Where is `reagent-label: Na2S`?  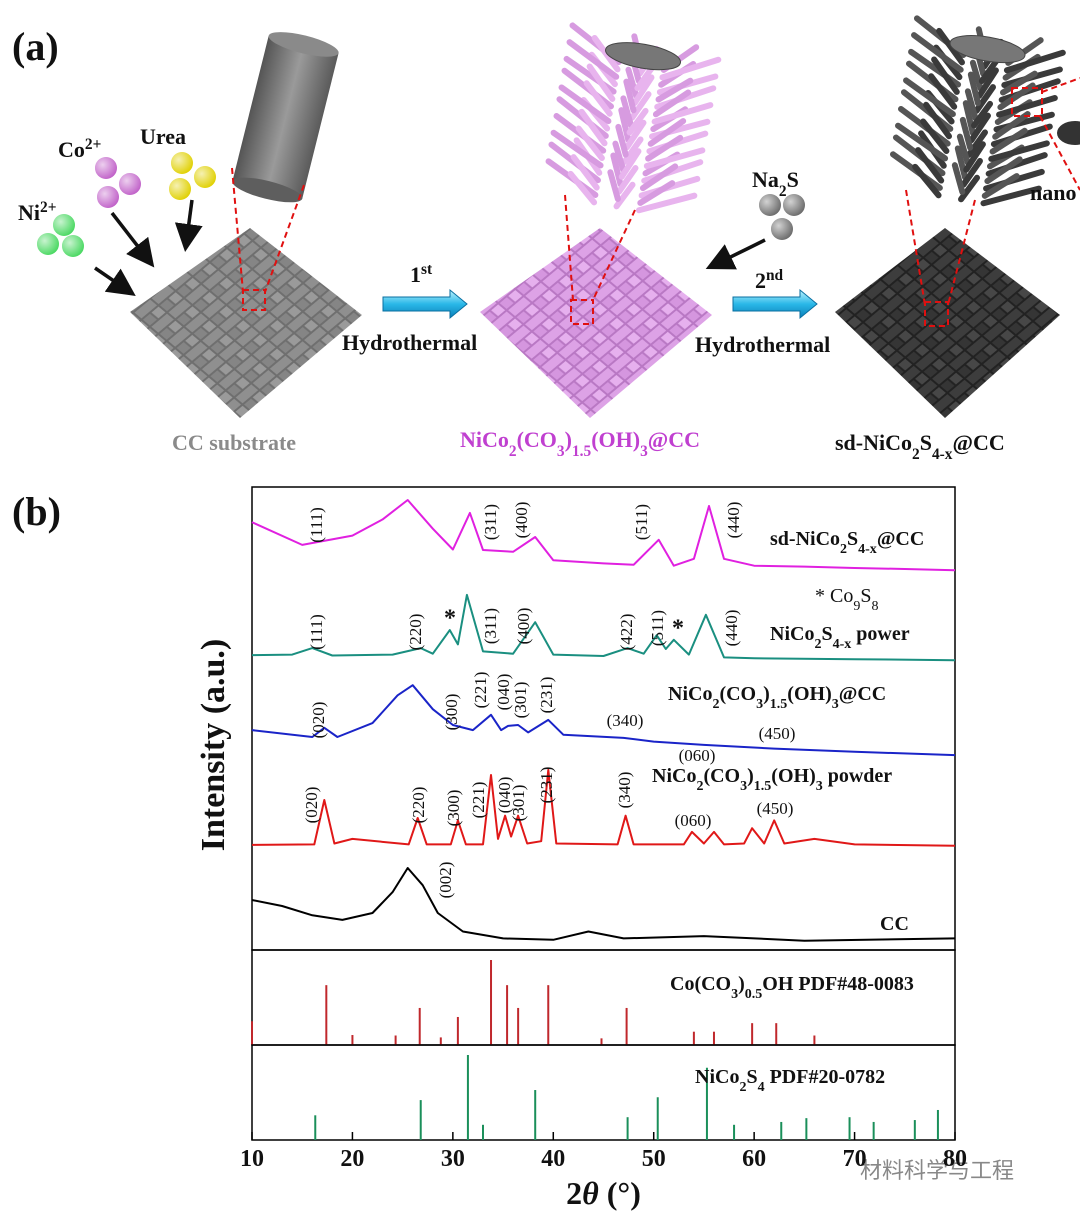 reagent-label: Na2S is located at coordinates (775, 183).